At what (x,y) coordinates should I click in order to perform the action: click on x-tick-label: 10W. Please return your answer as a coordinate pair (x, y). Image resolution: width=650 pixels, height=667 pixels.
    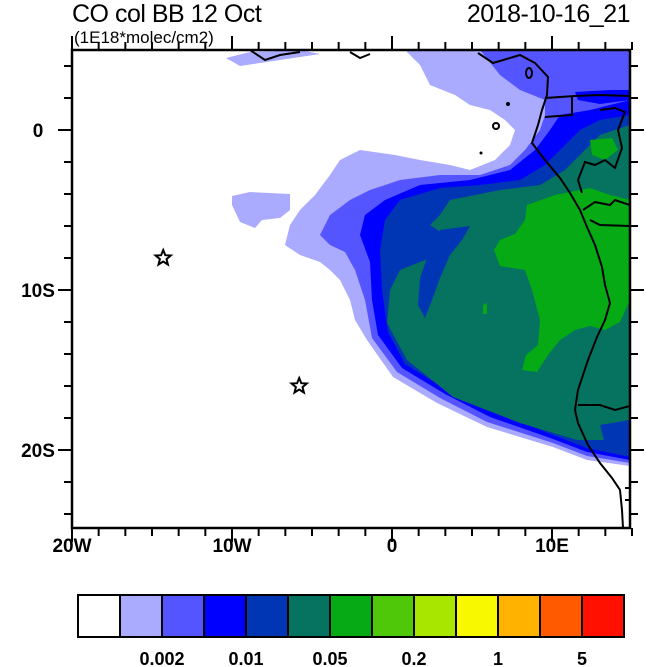
    Looking at the image, I should click on (231, 546).